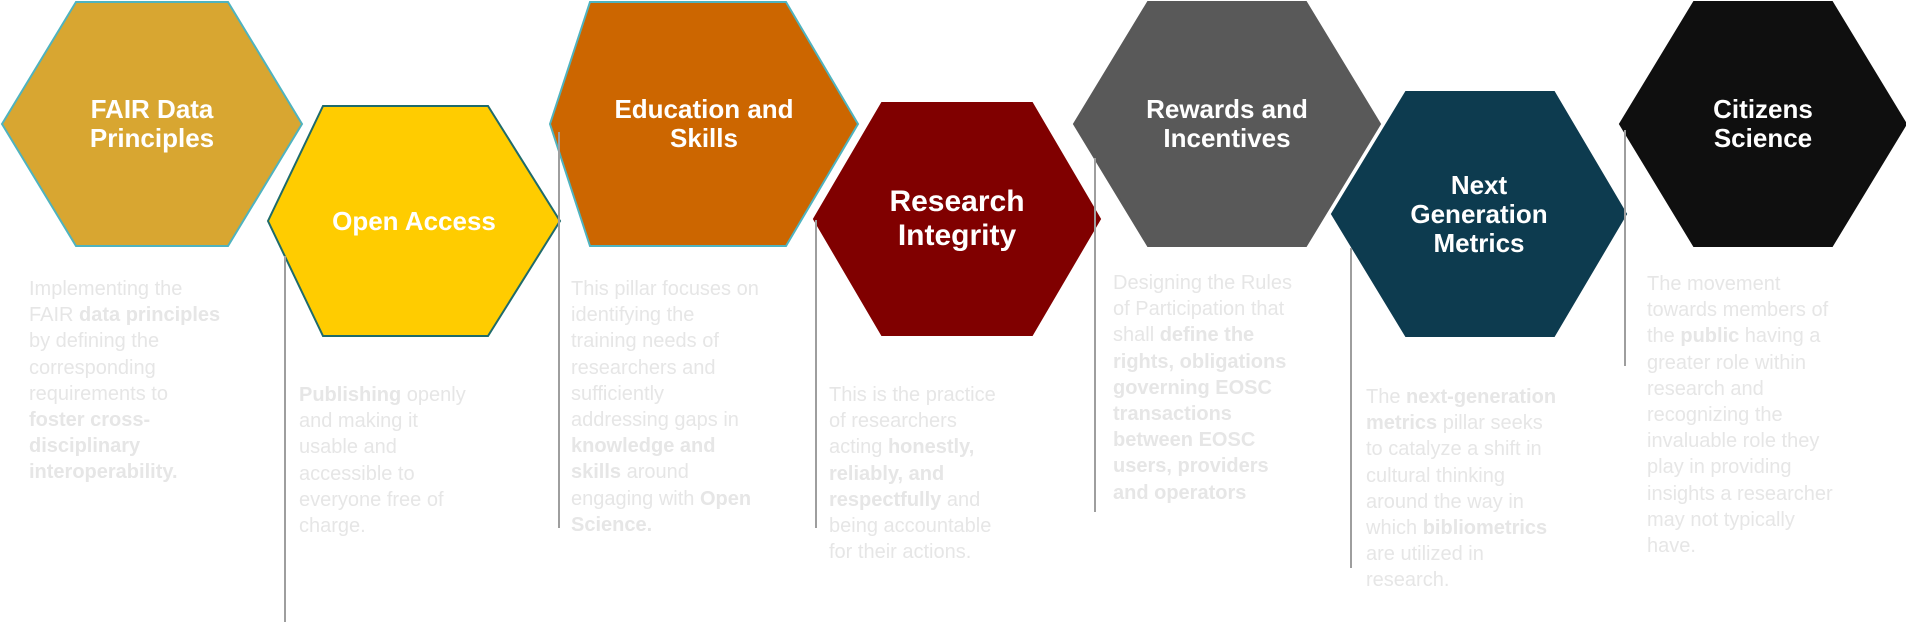  What do you see at coordinates (661, 511) in the screenshot?
I see `emphasis-text: Open Science.` at bounding box center [661, 511].